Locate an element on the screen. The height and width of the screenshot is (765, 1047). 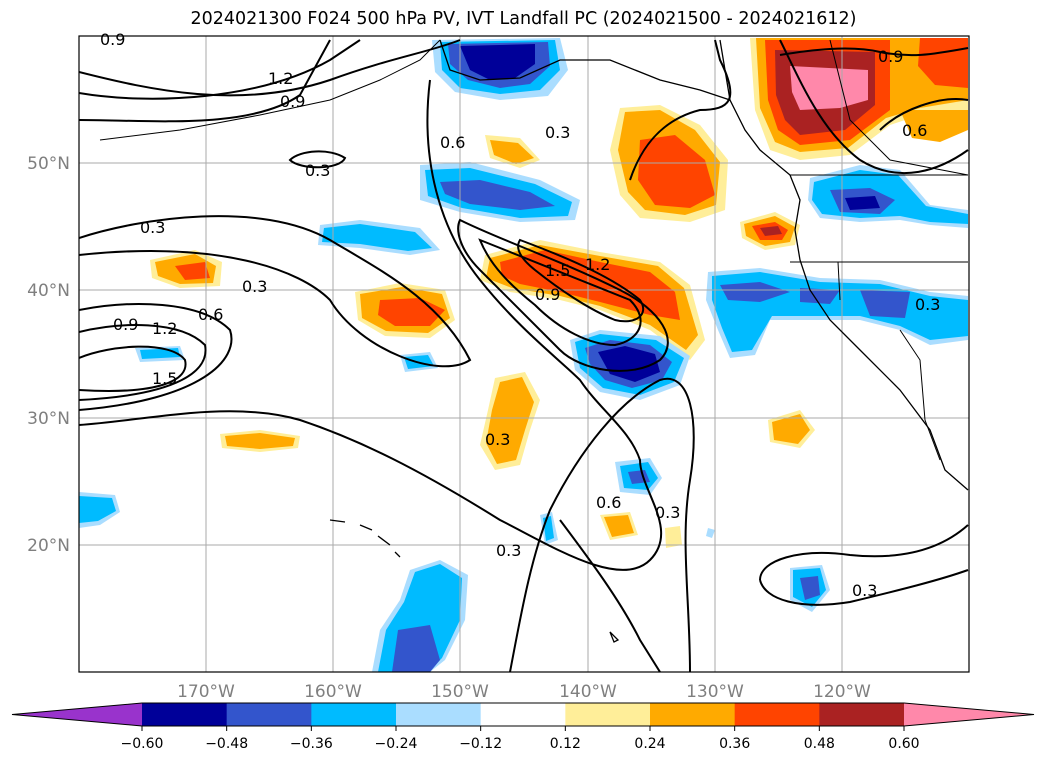
lon-label: 130°W is located at coordinates (715, 692).